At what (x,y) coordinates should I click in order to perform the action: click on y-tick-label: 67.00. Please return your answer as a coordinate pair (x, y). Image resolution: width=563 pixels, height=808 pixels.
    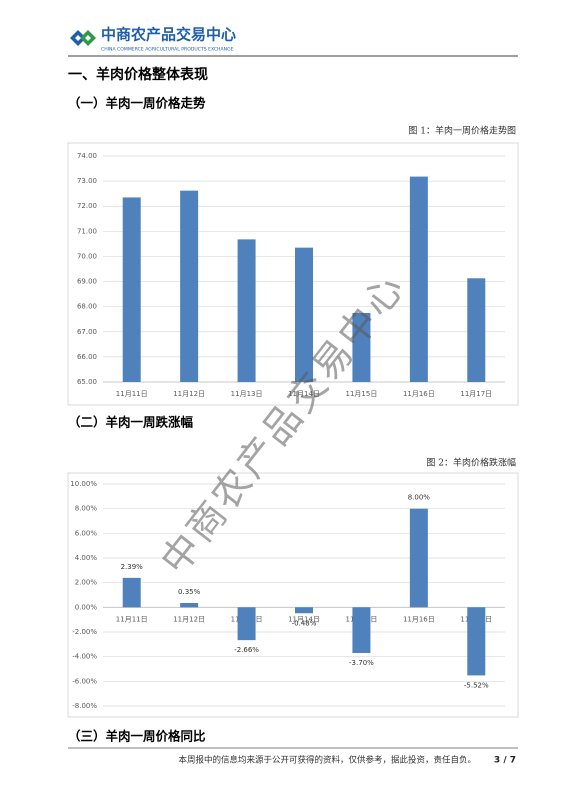
    Looking at the image, I should click on (87, 332).